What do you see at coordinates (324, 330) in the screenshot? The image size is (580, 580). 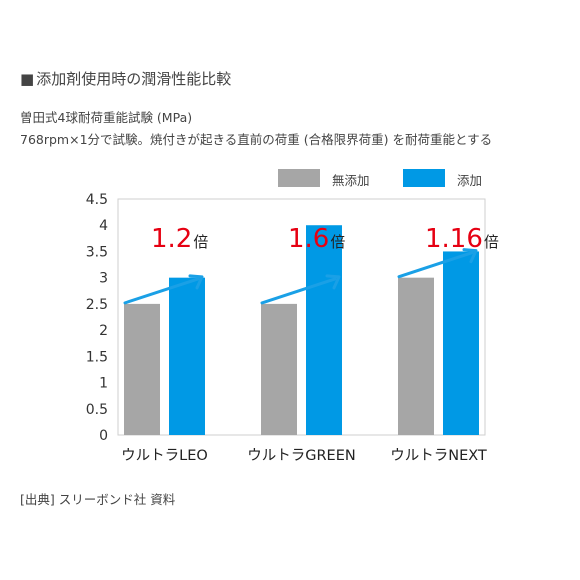 I see `bar-additive-green` at bounding box center [324, 330].